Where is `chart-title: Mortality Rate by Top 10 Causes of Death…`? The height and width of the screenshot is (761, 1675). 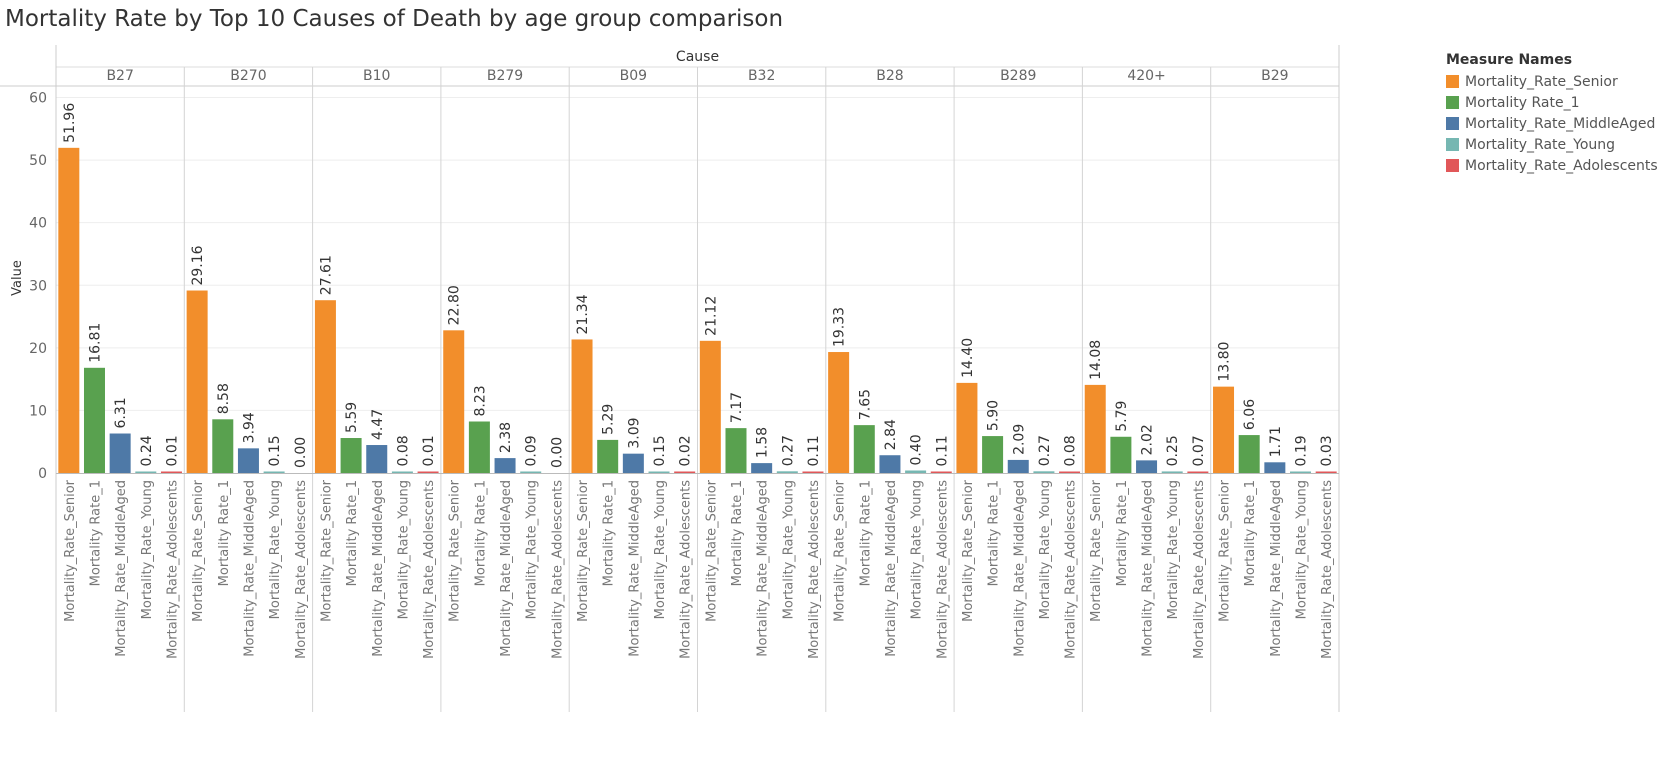
chart-title: Mortality Rate by Top 10 Causes of Death… is located at coordinates (394, 19).